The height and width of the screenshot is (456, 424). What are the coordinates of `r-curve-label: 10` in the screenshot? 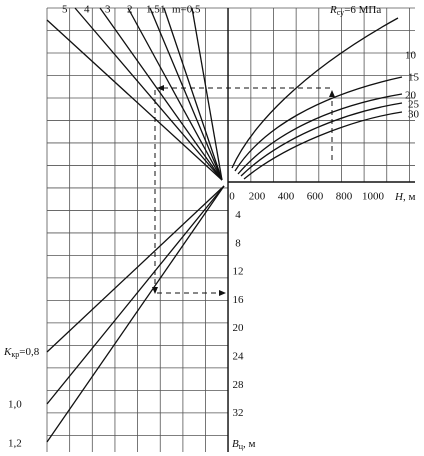 It's located at (411, 56).